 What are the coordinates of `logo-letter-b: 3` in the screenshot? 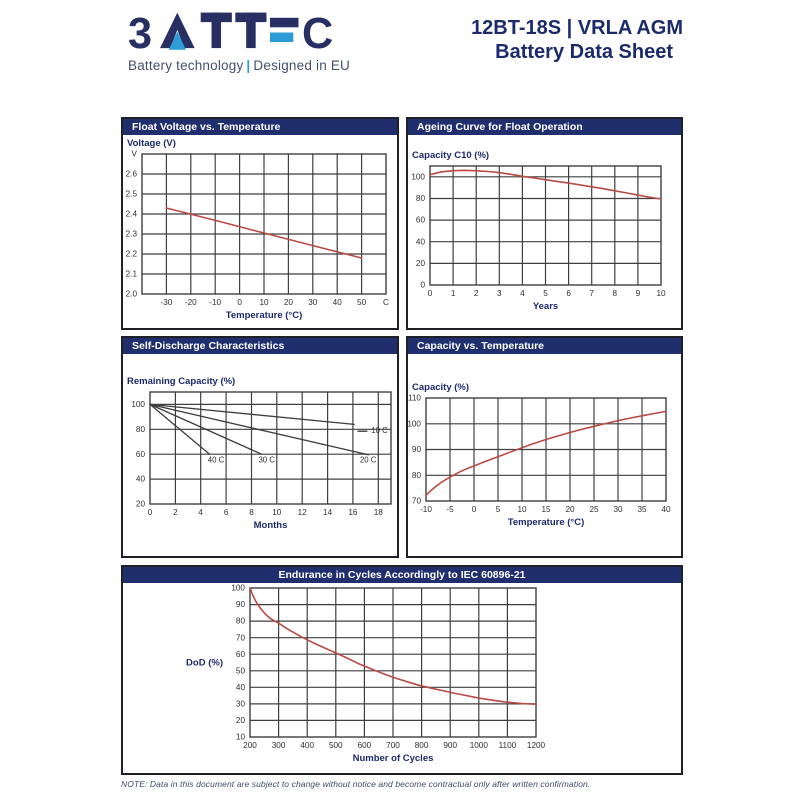 It's located at (140, 32).